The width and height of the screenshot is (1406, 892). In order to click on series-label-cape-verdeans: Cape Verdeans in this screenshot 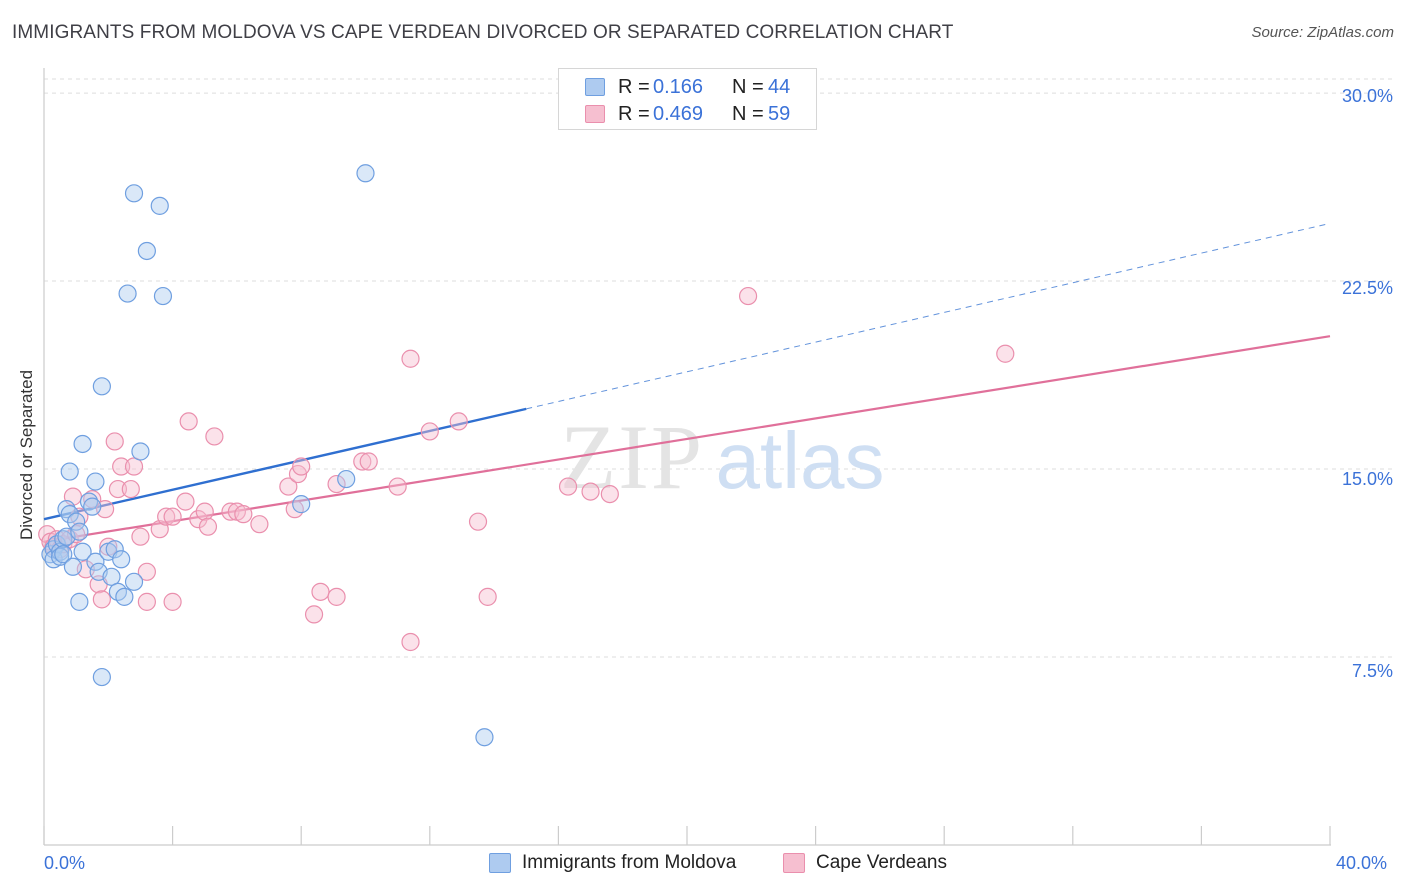, I will do `click(881, 862)`.